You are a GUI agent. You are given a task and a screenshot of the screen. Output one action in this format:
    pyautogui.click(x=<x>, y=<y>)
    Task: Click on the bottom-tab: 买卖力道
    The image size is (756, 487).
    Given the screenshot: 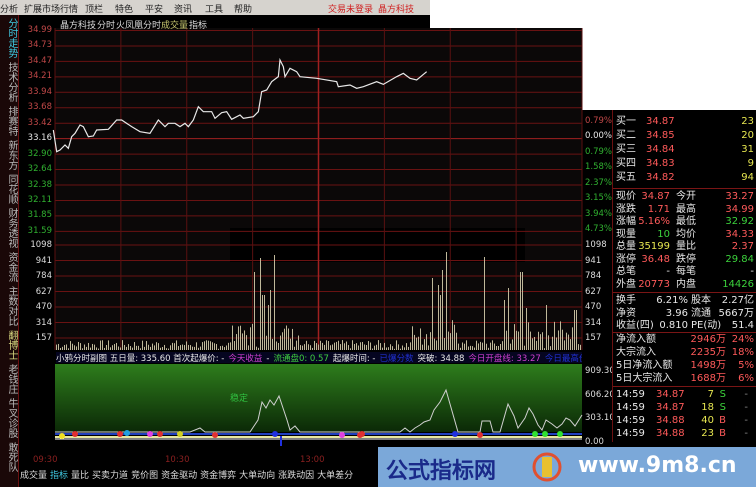 What is the action you would take?
    pyautogui.click(x=110, y=476)
    